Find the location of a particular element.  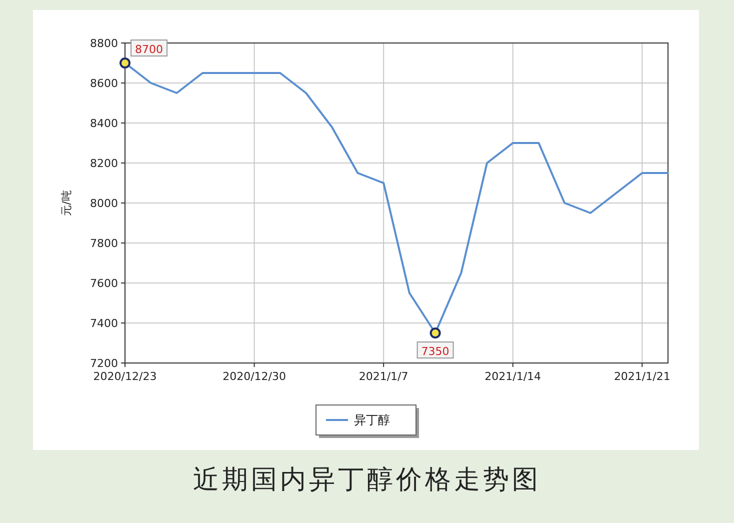

y-tick-label: 7600 is located at coordinates (104, 283).